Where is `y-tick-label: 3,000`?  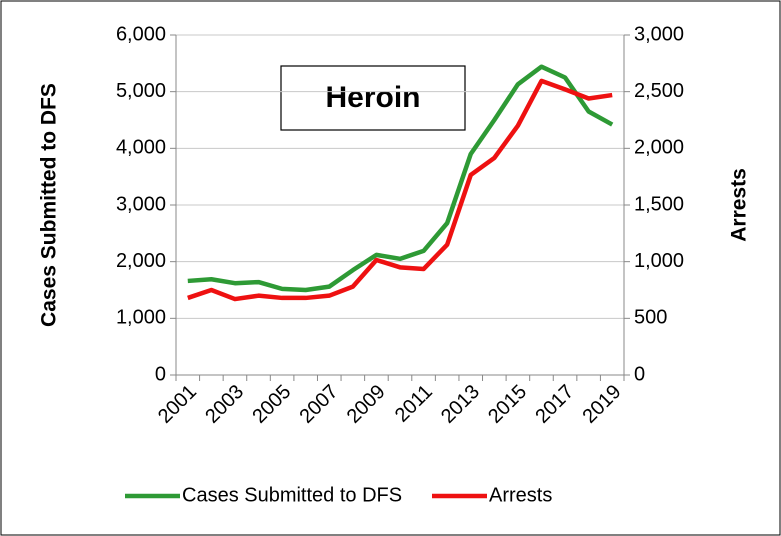 y-tick-label: 3,000 is located at coordinates (141, 204).